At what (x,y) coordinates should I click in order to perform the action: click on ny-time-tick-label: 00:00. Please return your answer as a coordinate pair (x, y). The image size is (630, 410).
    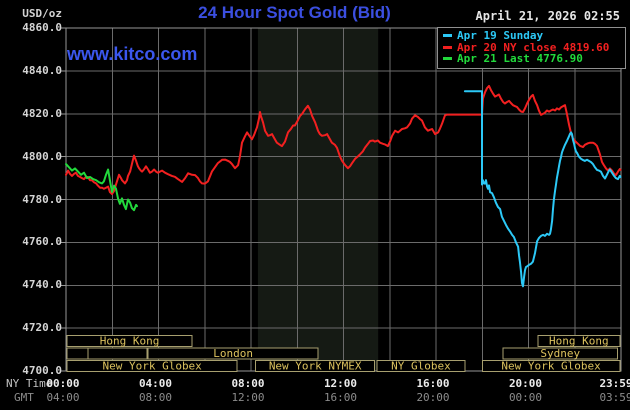
    Looking at the image, I should click on (63, 383).